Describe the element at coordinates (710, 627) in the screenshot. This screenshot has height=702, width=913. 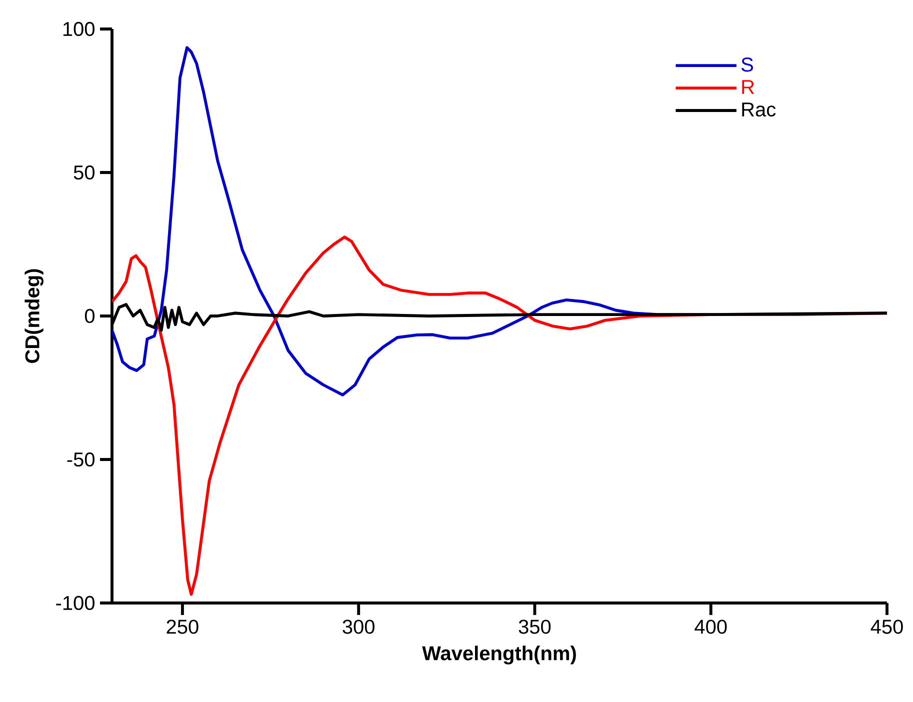
I see `x-tick-label: 400` at that location.